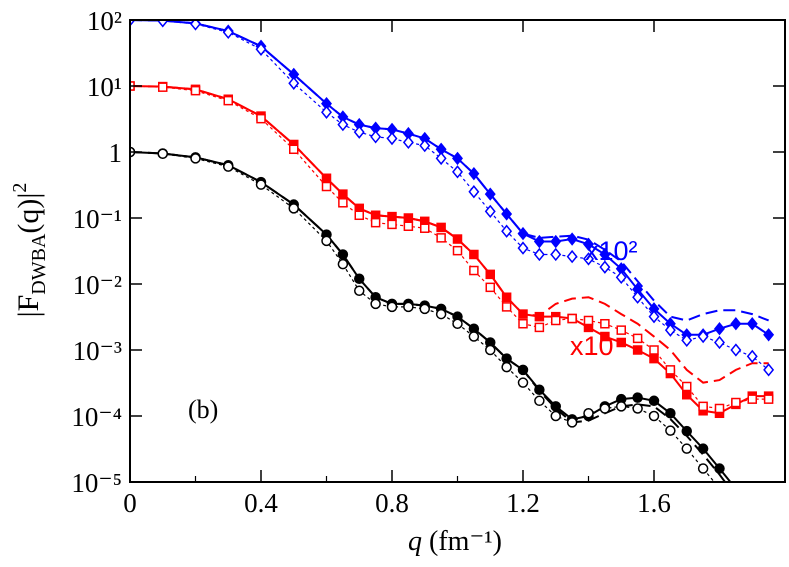 This screenshot has height=567, width=789. Describe the element at coordinates (465, 541) in the screenshot. I see `x-unit: (fm⁻¹)` at that location.